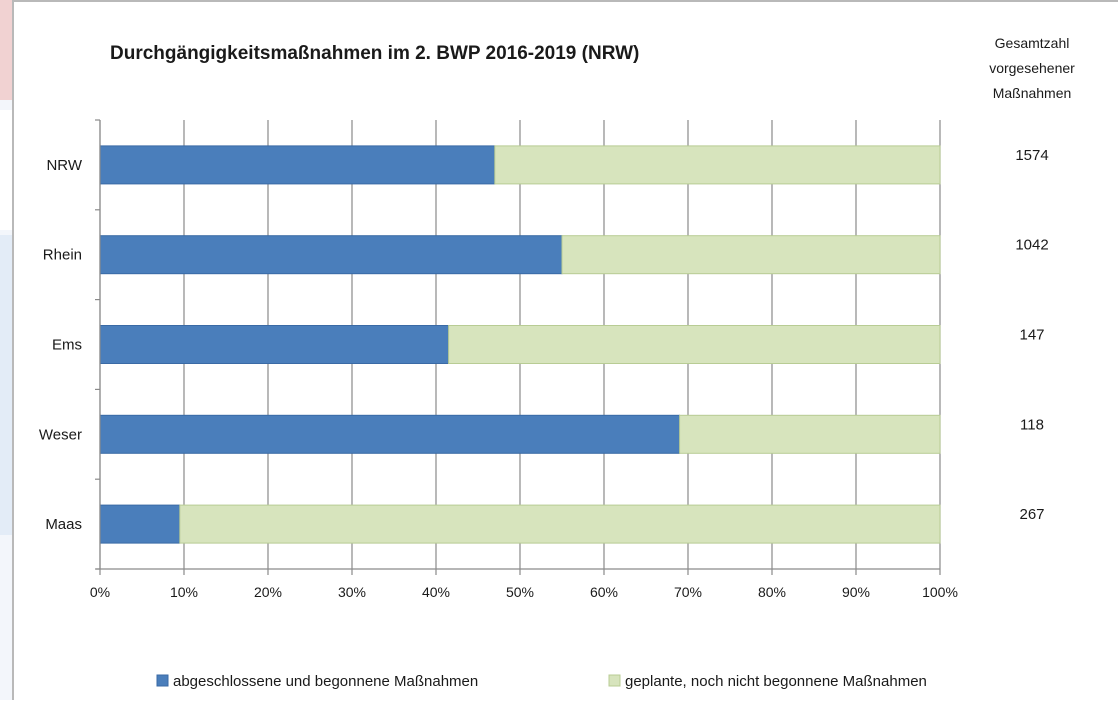 This screenshot has width=1118, height=702. What do you see at coordinates (60, 434) in the screenshot?
I see `category-label-weser: Weser` at bounding box center [60, 434].